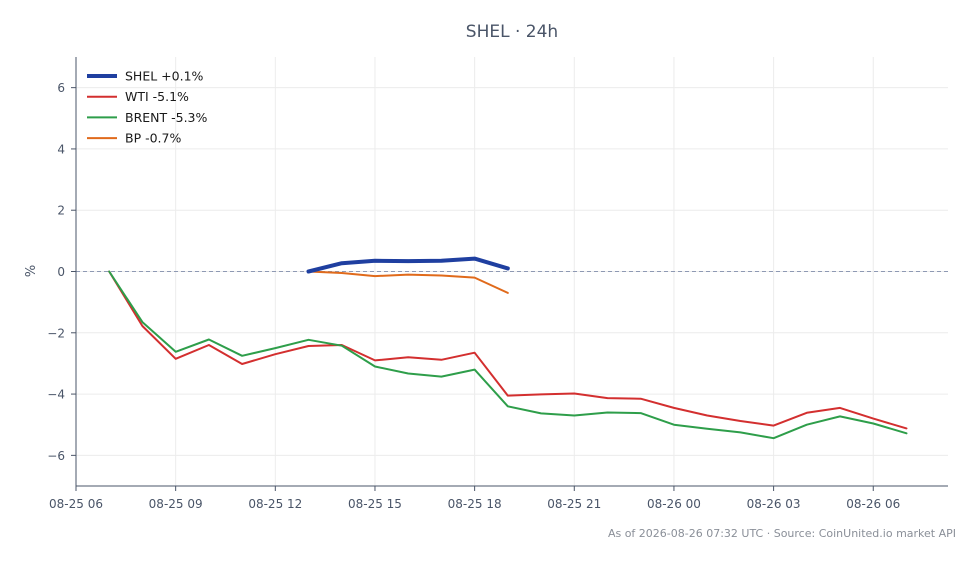 The height and width of the screenshot is (564, 980). I want to click on y-axis-label: %, so click(31, 271).